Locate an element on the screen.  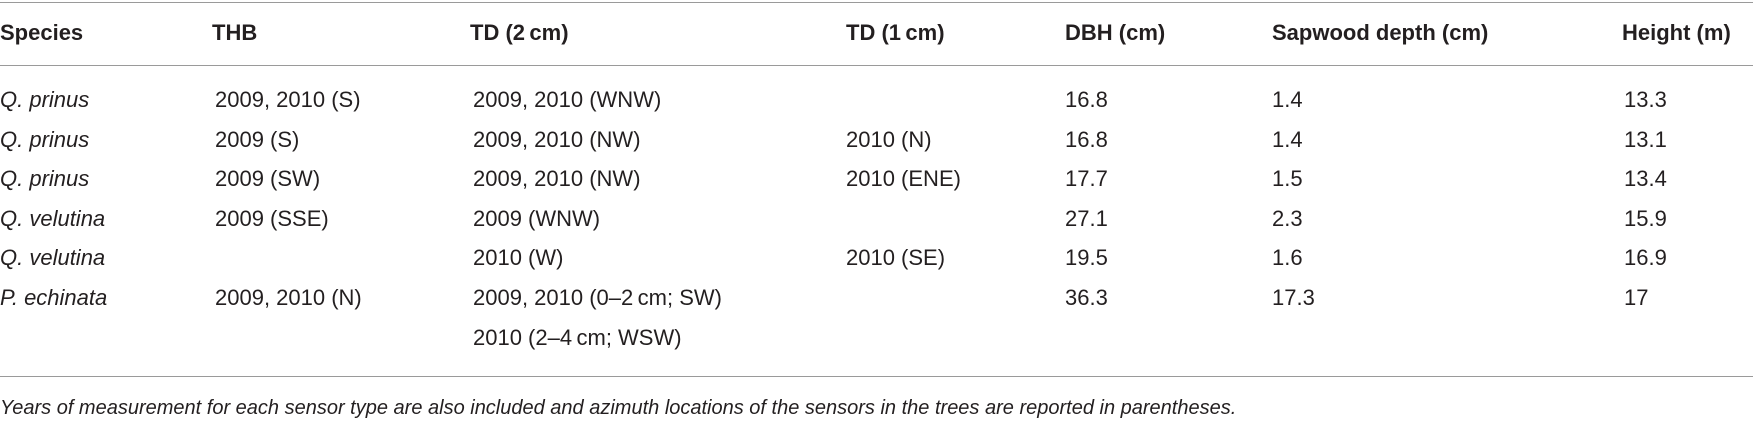
column-header: Height (m) is located at coordinates (1676, 32).